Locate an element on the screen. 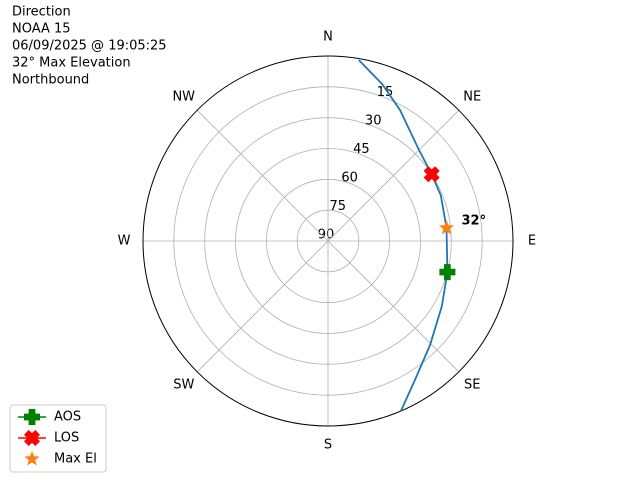 This screenshot has width=640, height=480. r-tick-label: 15 is located at coordinates (385, 92).